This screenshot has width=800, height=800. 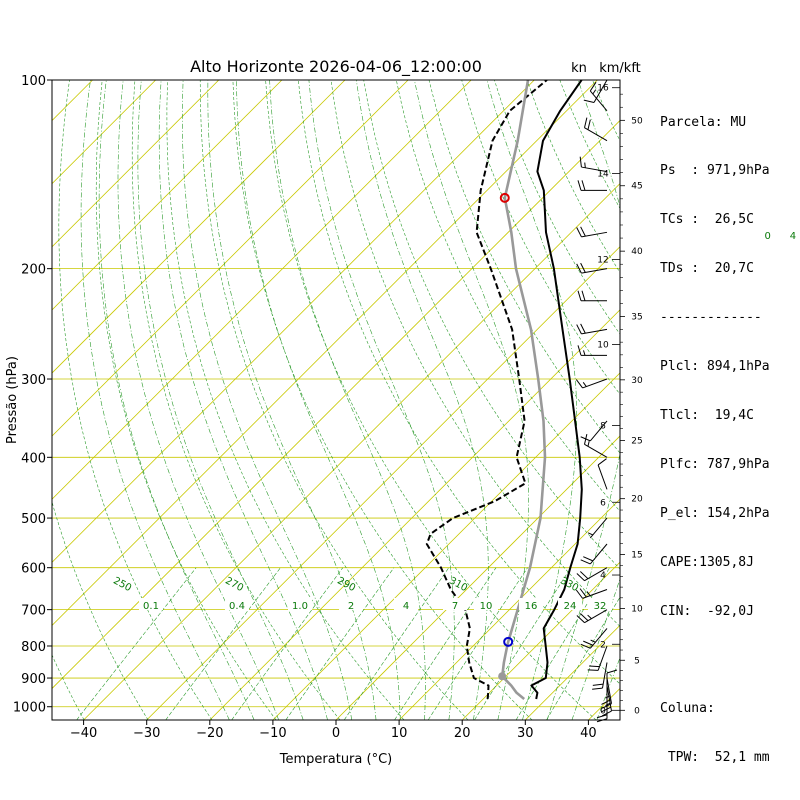 I want to click on height-kft-label: 30, so click(x=637, y=381).